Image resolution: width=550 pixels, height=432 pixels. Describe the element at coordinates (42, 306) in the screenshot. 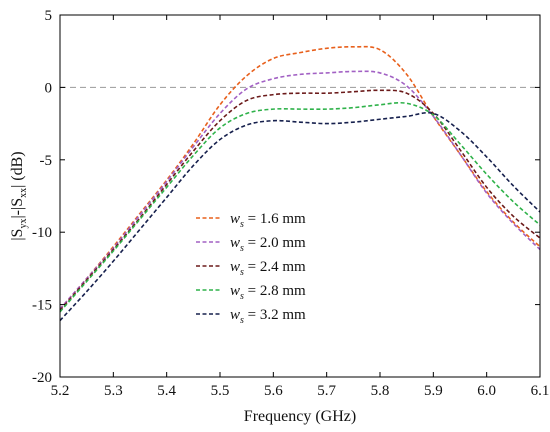

I see `y-tick-label: -15` at that location.